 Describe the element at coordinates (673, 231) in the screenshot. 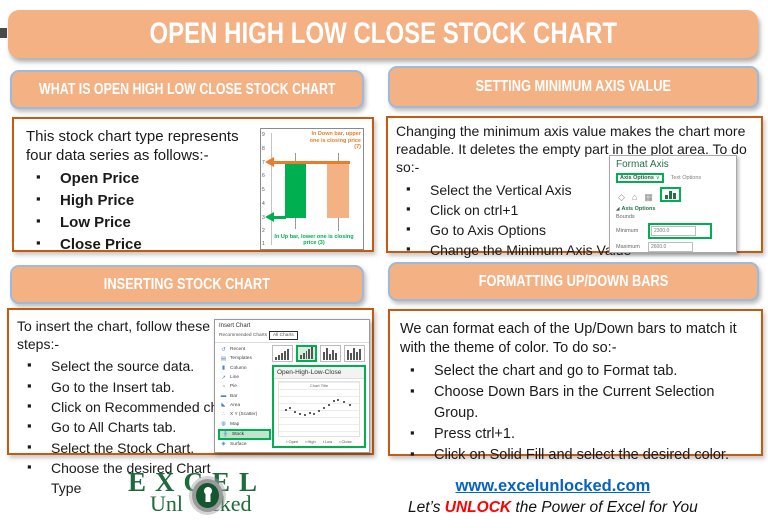

I see `minimum-row: Minimum 2300.0` at that location.